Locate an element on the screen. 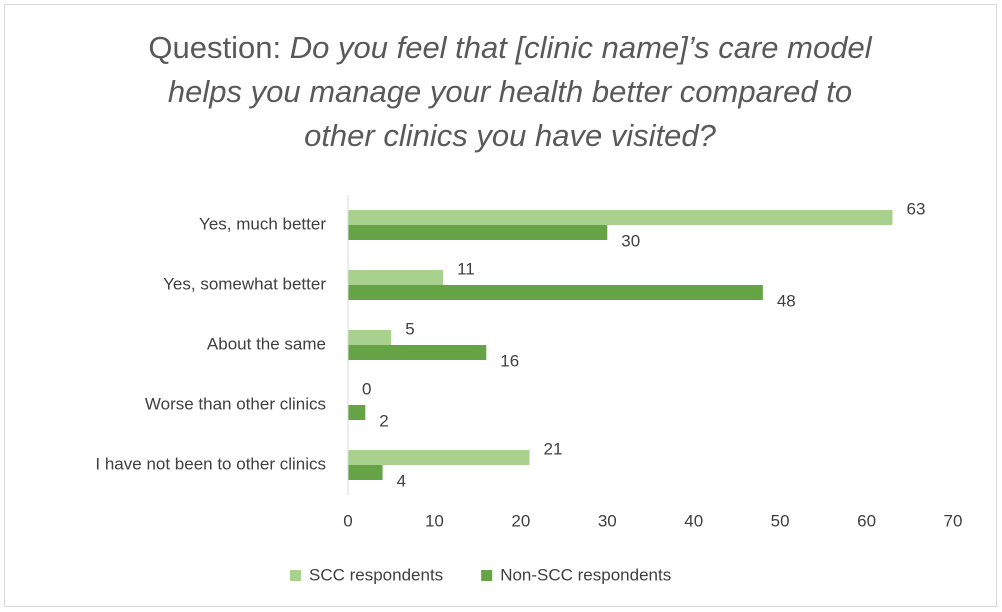 The height and width of the screenshot is (612, 1002). y-tick-label: Yes, much better is located at coordinates (262, 223).